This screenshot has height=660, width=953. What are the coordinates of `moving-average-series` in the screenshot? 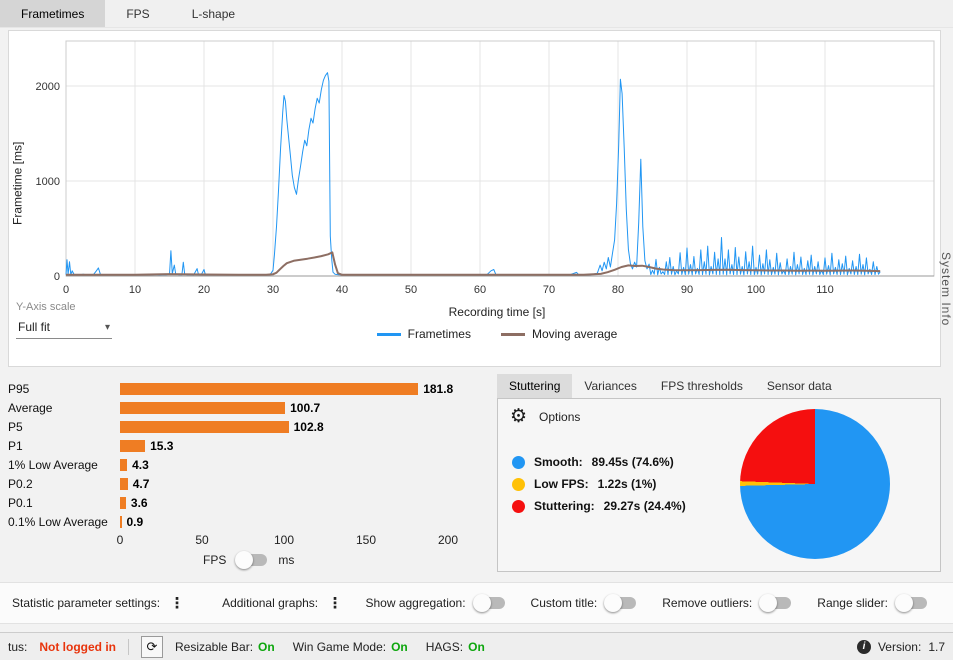 It's located at (473, 263).